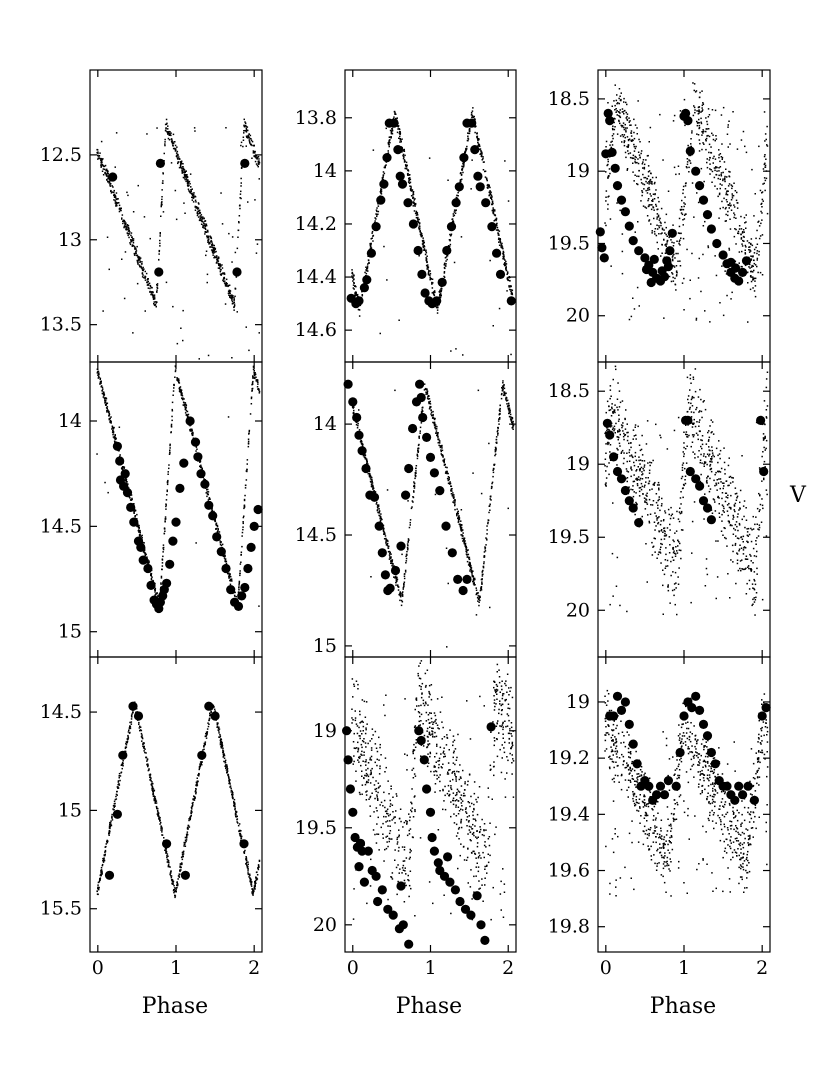 Image resolution: width=830 pixels, height=1079 pixels. Describe the element at coordinates (187, 515) in the screenshot. I see `observed-points` at that location.